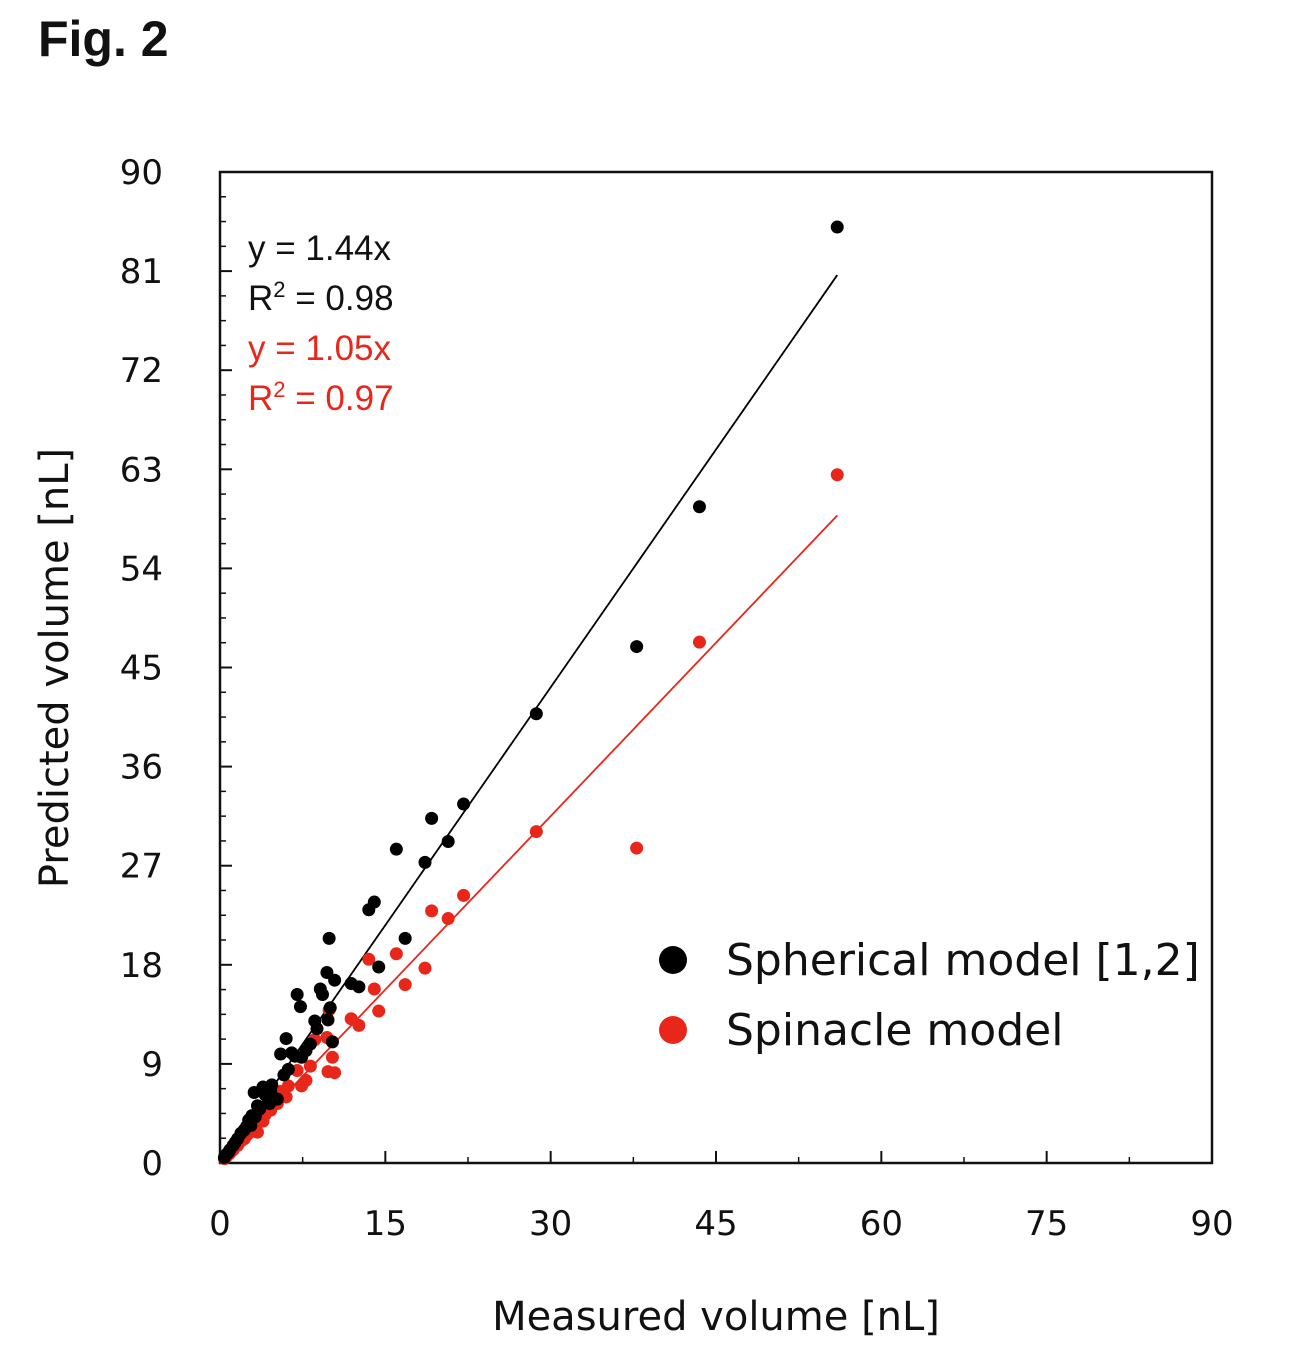 This screenshot has height=1348, width=1312. Describe the element at coordinates (321, 323) in the screenshot. I see `fit-equations: y = 1.44x R2 = 0.98 y = 1.05x R2 = 0.97` at that location.